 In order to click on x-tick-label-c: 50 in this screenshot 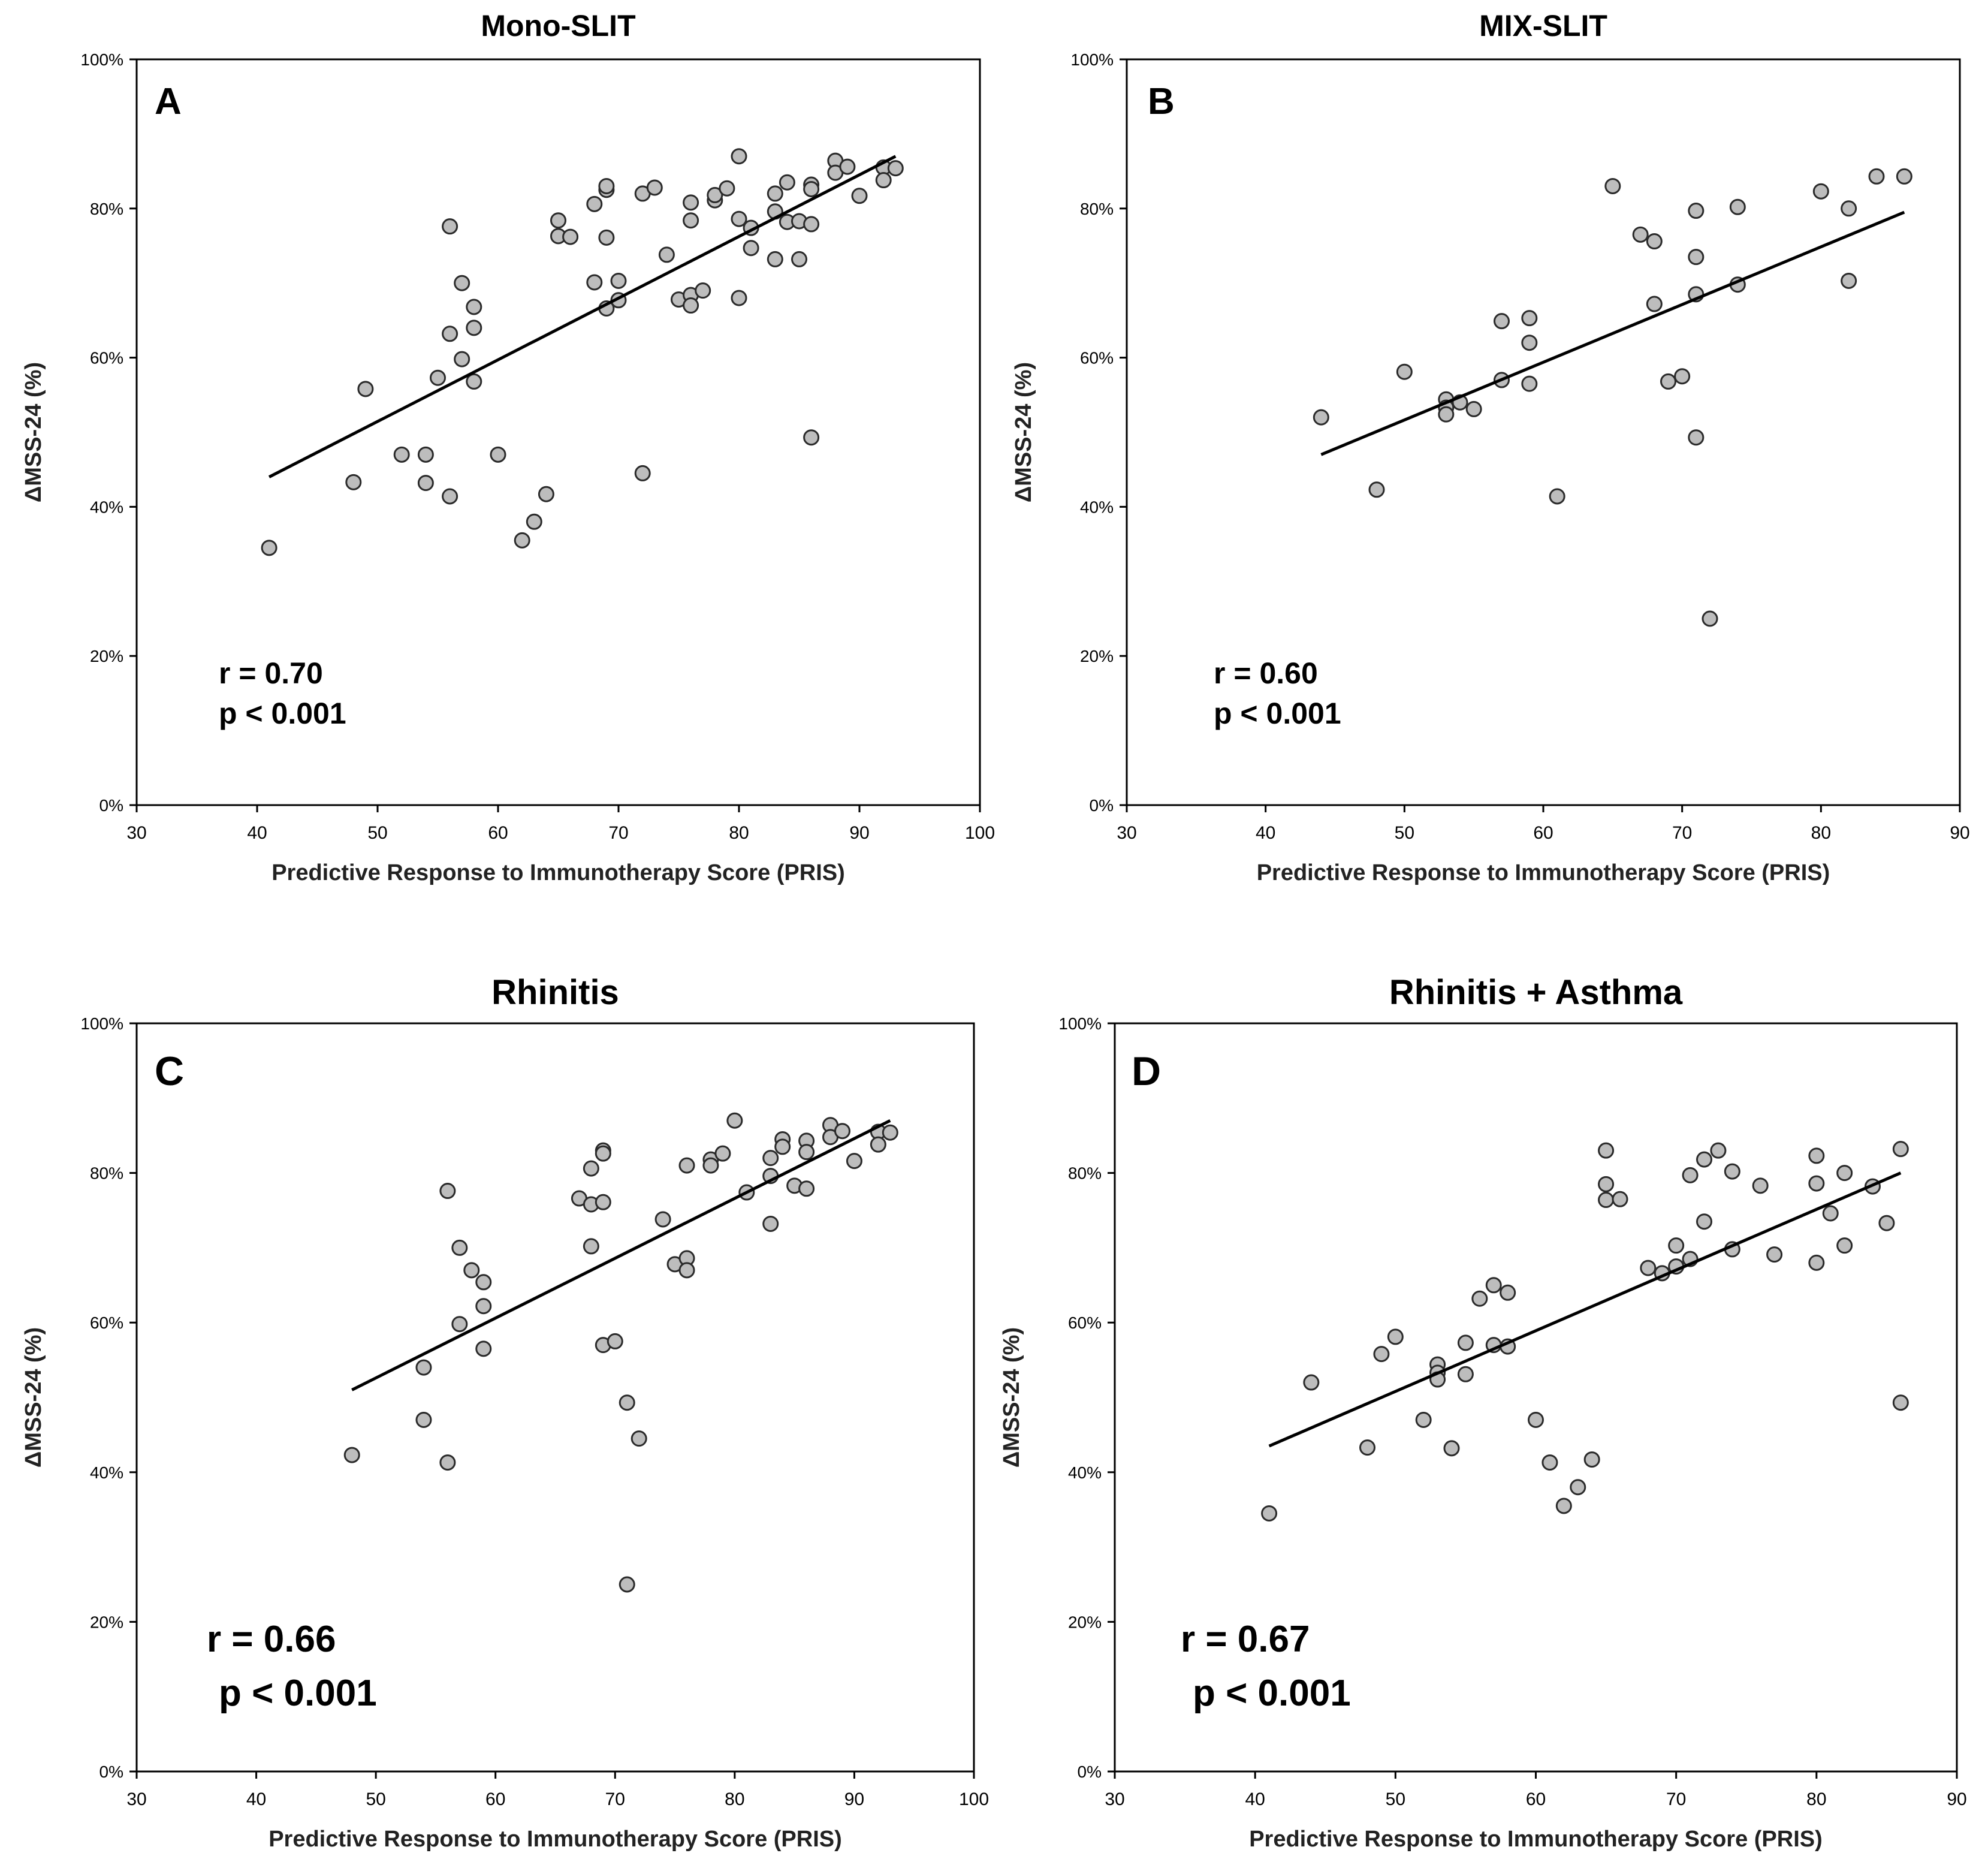, I will do `click(375, 1799)`.